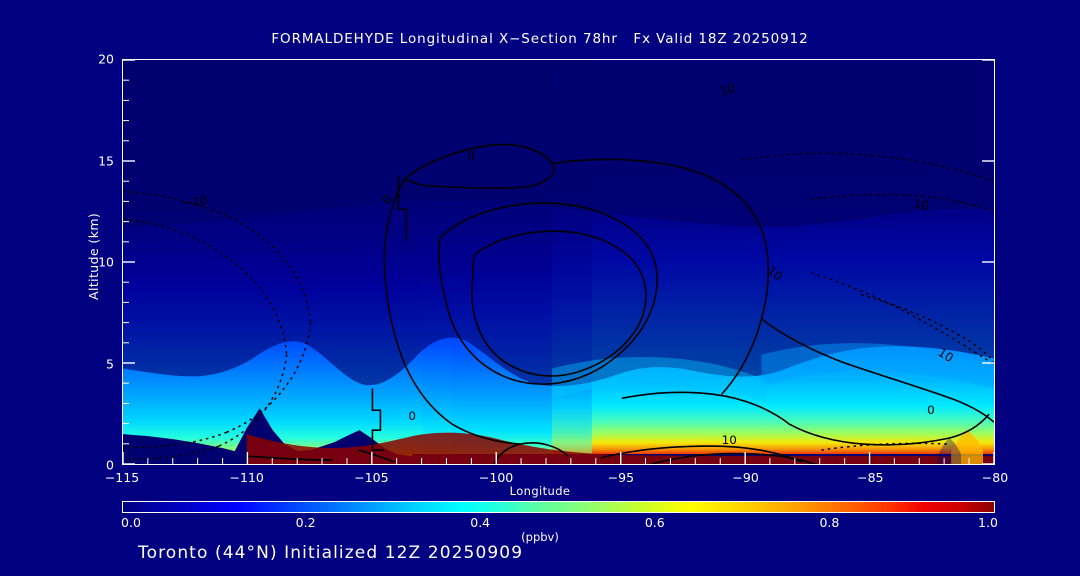  I want to click on y-axis-title: Altitude (km), so click(93, 256).